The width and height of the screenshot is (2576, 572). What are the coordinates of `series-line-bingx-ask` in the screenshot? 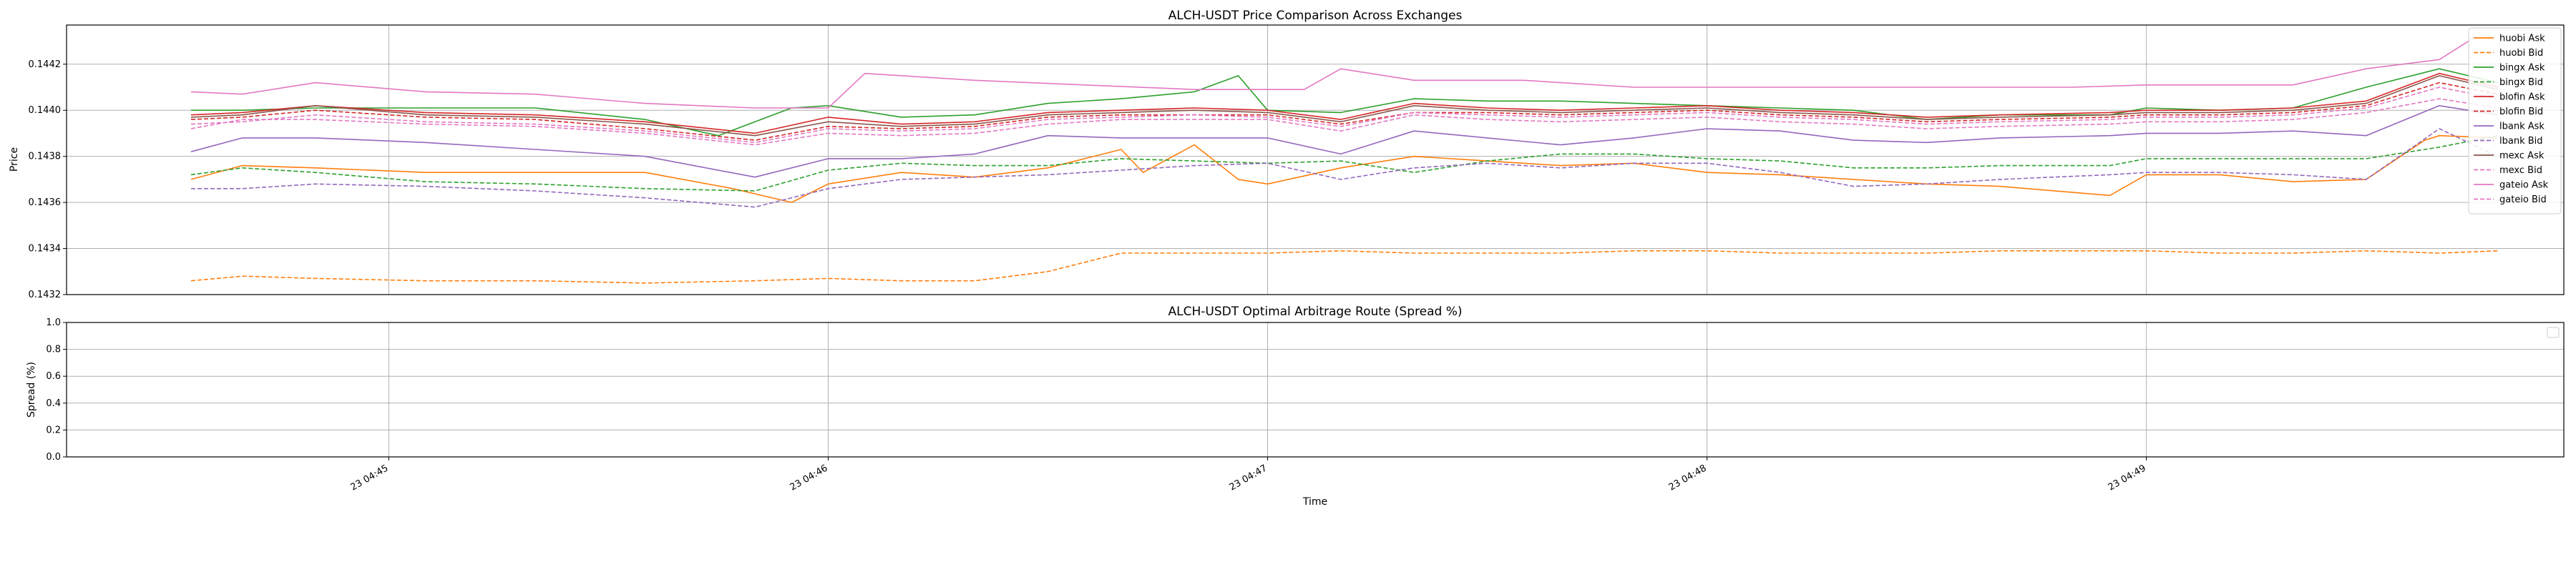 It's located at (1345, 102).